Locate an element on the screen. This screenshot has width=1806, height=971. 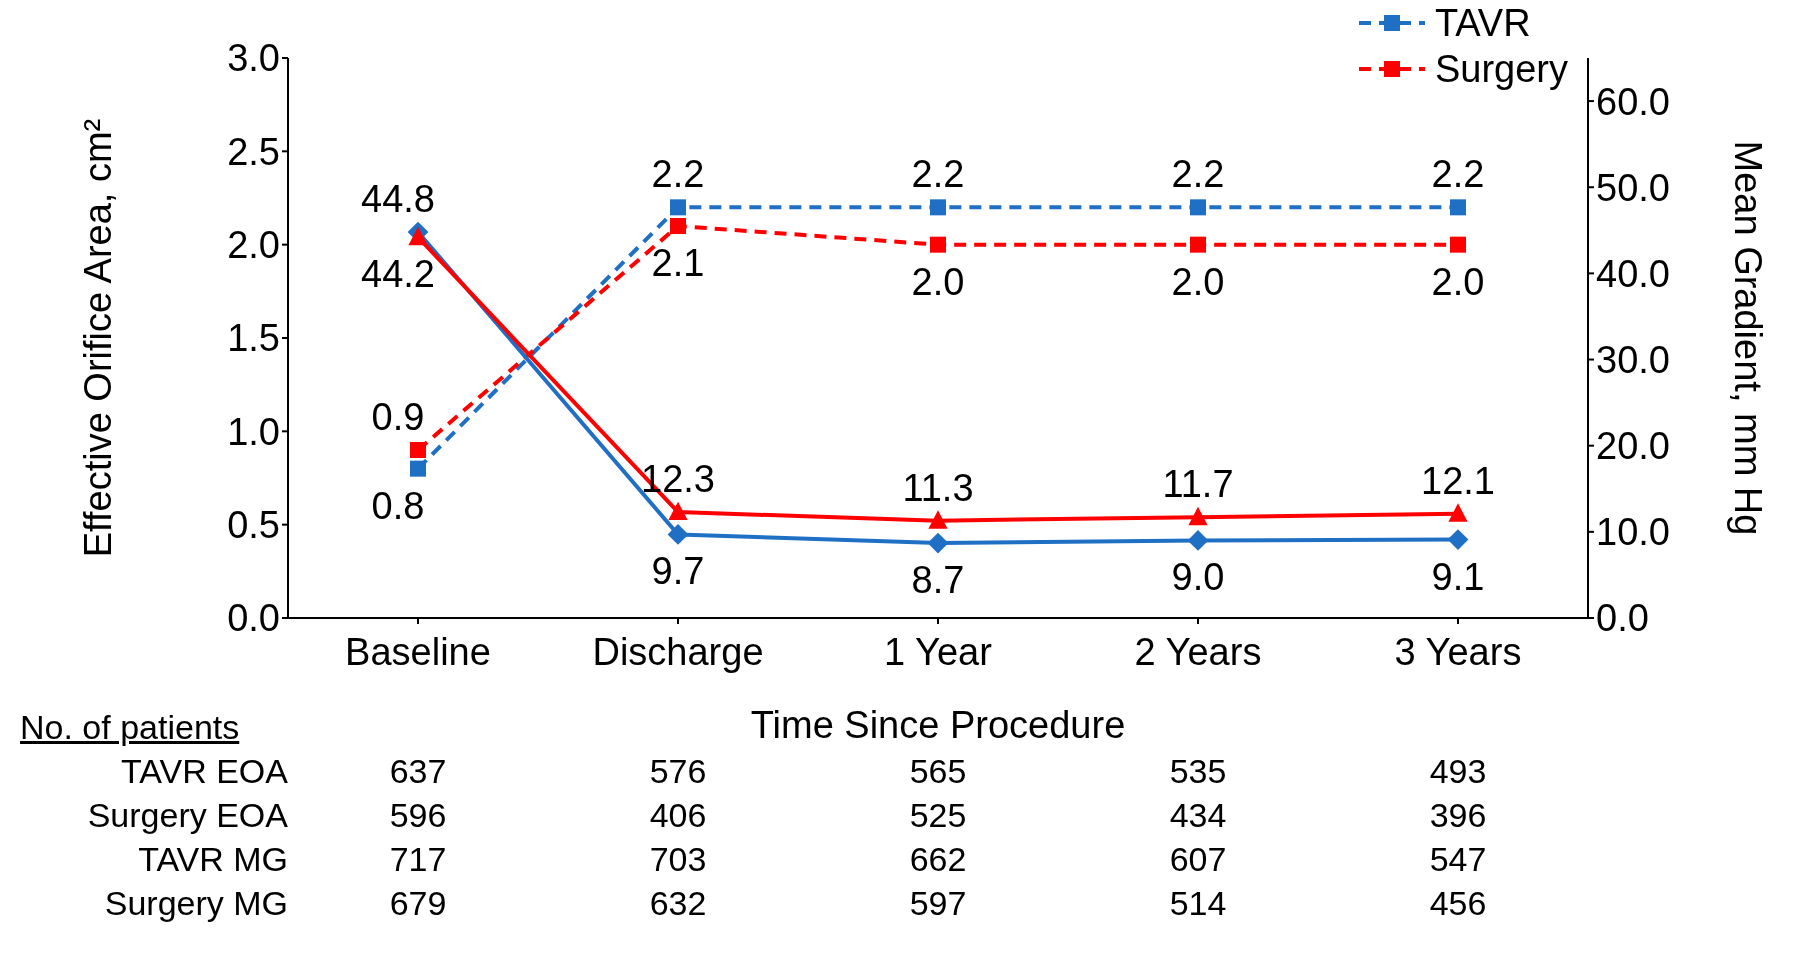
x-tick-label: 3 Years is located at coordinates (1458, 651).